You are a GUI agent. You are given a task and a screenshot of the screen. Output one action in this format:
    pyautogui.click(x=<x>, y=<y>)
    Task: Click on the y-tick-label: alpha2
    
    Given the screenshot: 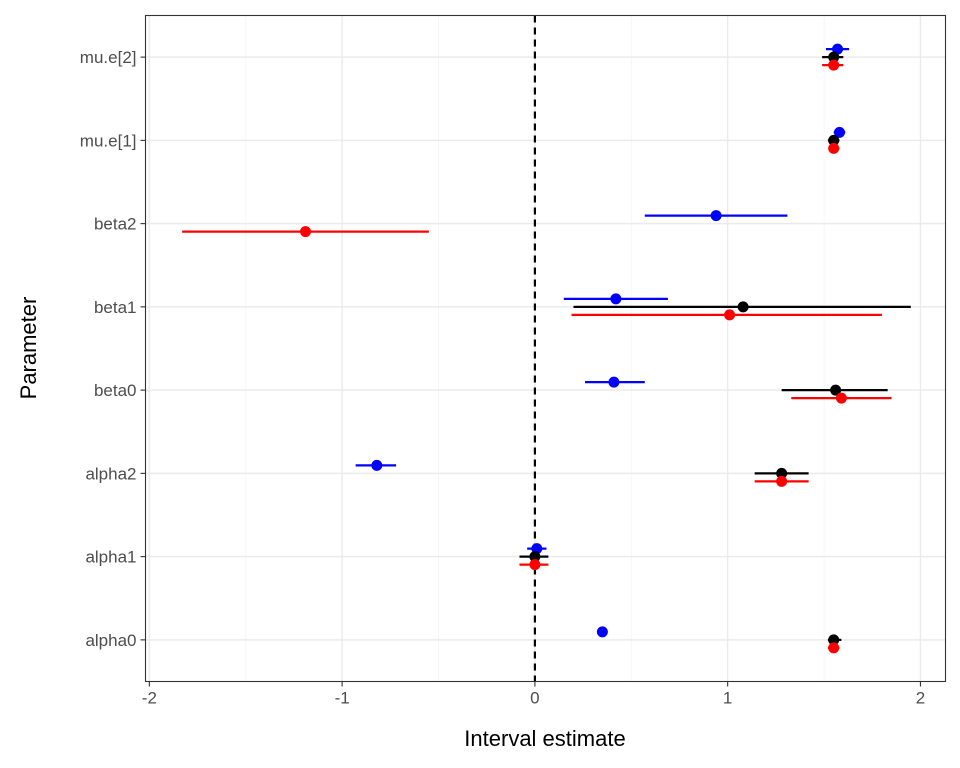 What is the action you would take?
    pyautogui.click(x=110, y=473)
    